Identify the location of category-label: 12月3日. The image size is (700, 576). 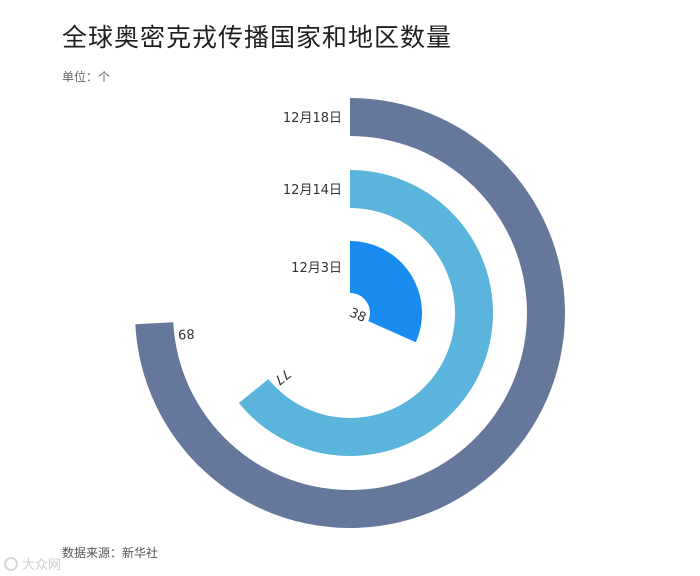
(316, 268).